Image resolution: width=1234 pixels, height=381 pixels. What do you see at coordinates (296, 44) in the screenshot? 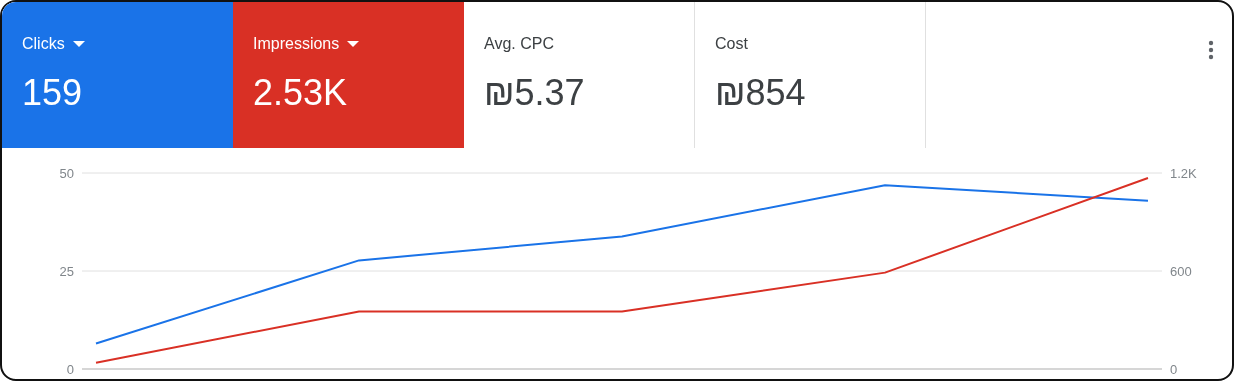
I see `text: Impressions` at bounding box center [296, 44].